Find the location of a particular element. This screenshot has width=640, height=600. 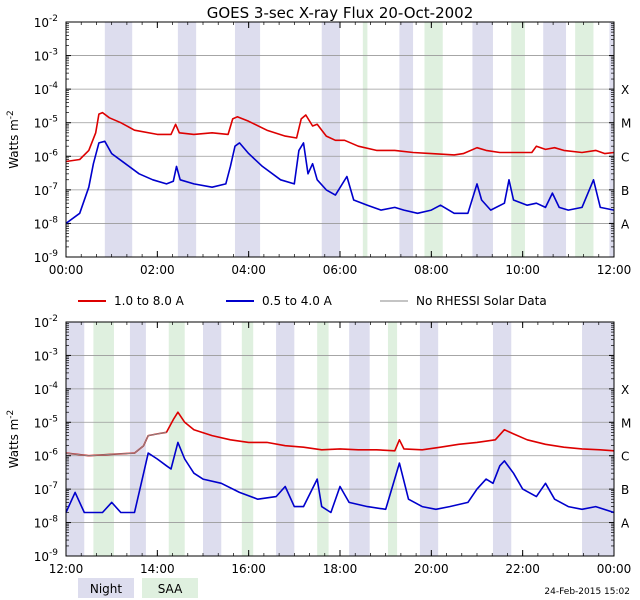

y-tick-exponent: -8 is located at coordinates (53, 220).